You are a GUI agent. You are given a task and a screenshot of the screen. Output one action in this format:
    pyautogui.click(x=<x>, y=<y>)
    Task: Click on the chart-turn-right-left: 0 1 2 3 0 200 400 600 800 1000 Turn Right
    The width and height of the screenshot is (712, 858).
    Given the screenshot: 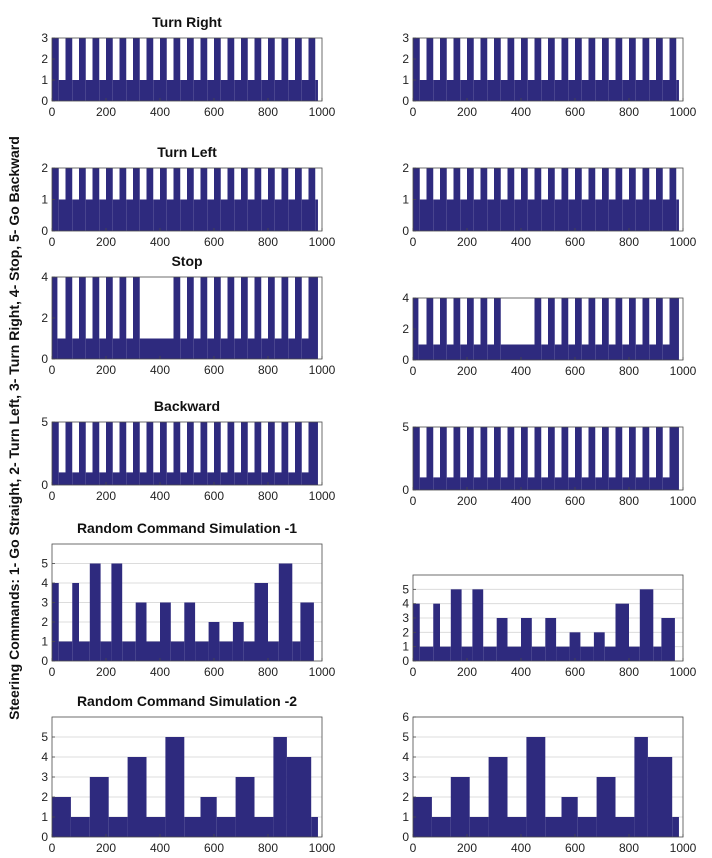 What is the action you would take?
    pyautogui.click(x=188, y=66)
    